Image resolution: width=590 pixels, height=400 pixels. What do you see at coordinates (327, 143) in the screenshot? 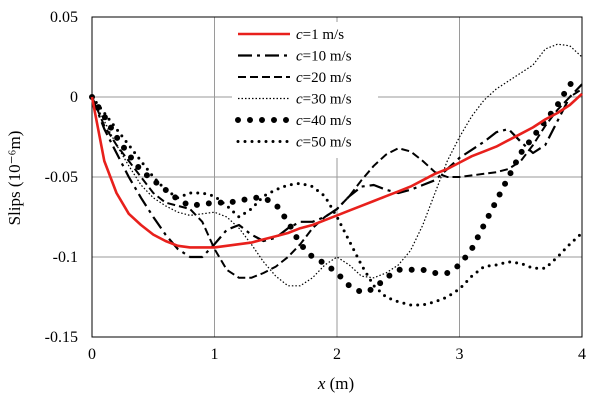
I see `legend-label-value: =50 m/s` at bounding box center [327, 143].